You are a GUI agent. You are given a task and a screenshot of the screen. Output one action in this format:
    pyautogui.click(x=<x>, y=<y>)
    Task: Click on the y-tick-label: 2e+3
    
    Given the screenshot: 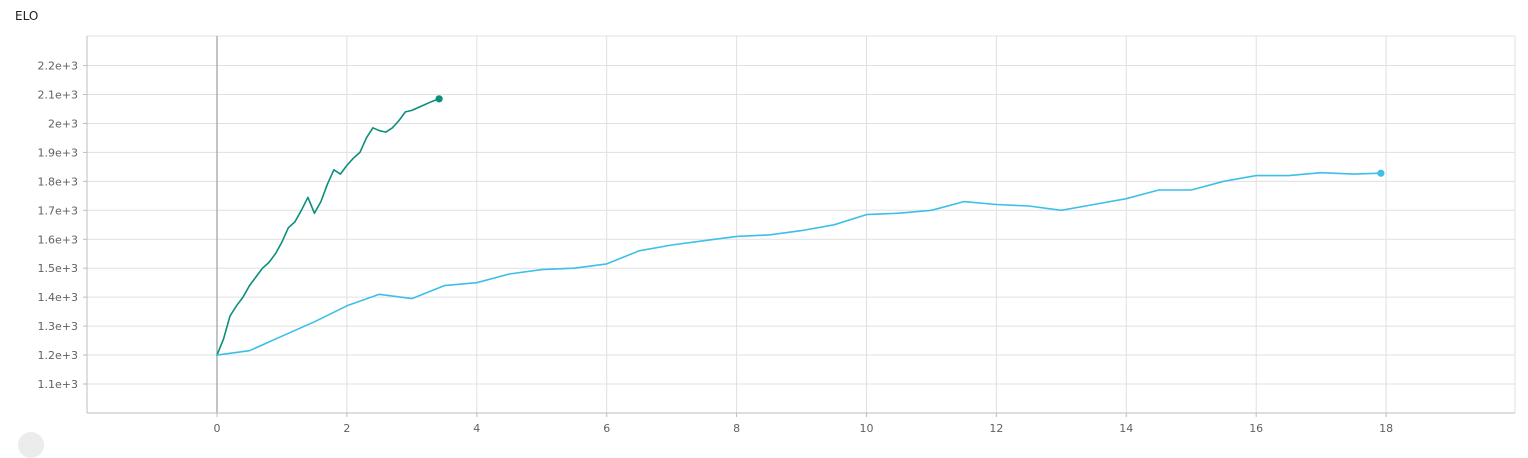 What is the action you would take?
    pyautogui.click(x=63, y=123)
    